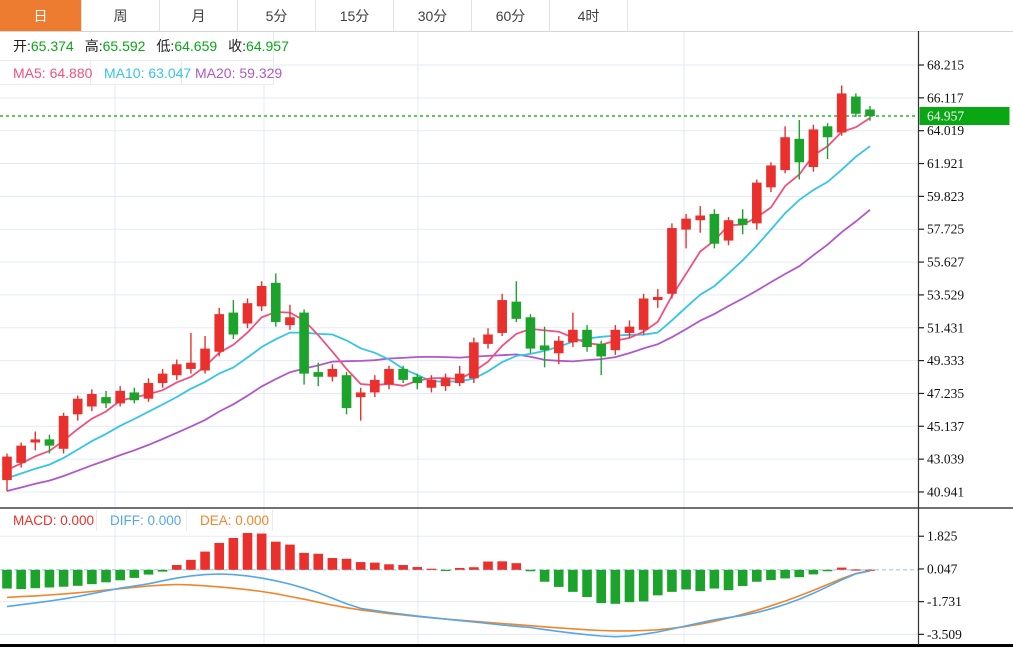  Describe the element at coordinates (945, 97) in the screenshot. I see `axis-tick-label: 66.117` at that location.